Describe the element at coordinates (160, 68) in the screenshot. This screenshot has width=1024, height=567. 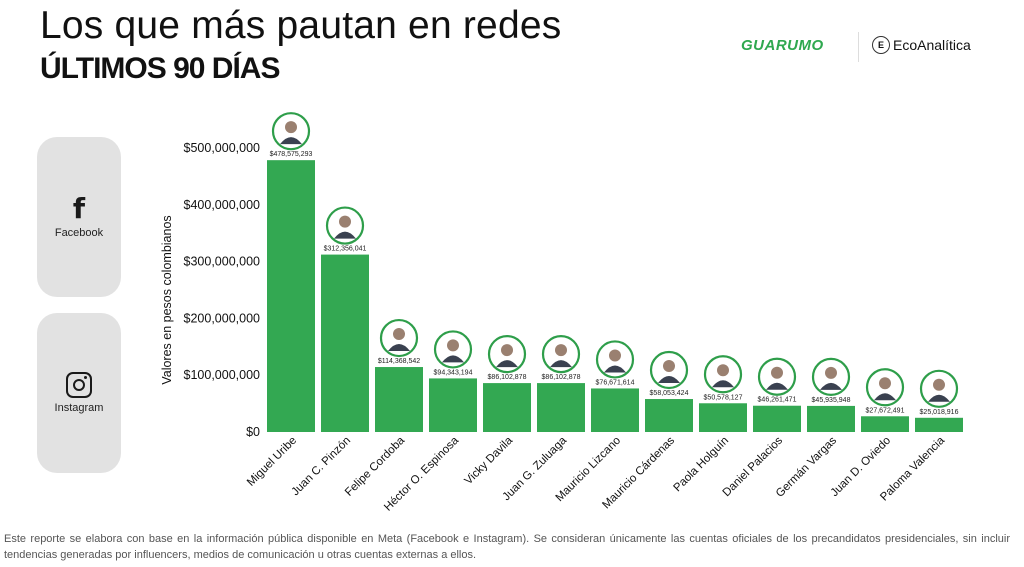
I see `page-subtitle: ÚLTIMOS 90 DÍAS` at that location.